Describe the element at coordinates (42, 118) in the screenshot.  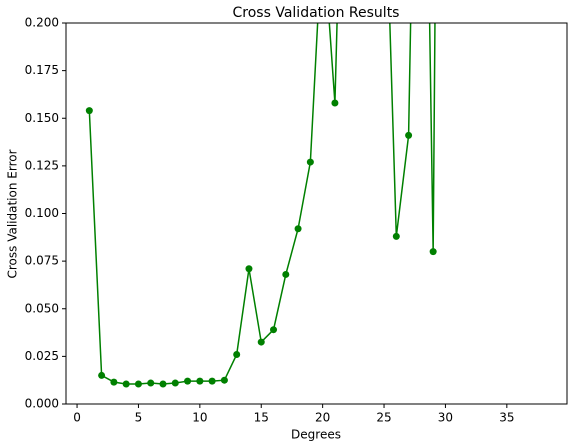
I see `y-tick-label: 0.150` at that location.